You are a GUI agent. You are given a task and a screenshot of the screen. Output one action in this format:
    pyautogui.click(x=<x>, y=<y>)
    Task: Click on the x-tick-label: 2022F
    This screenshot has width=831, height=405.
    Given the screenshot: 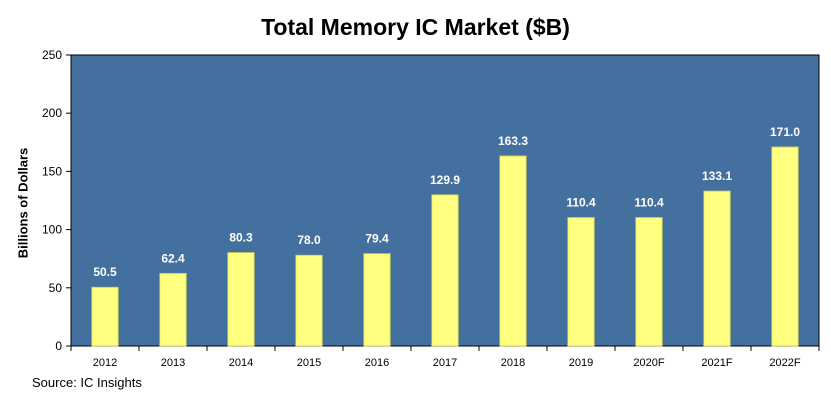 What is the action you would take?
    pyautogui.click(x=784, y=363)
    